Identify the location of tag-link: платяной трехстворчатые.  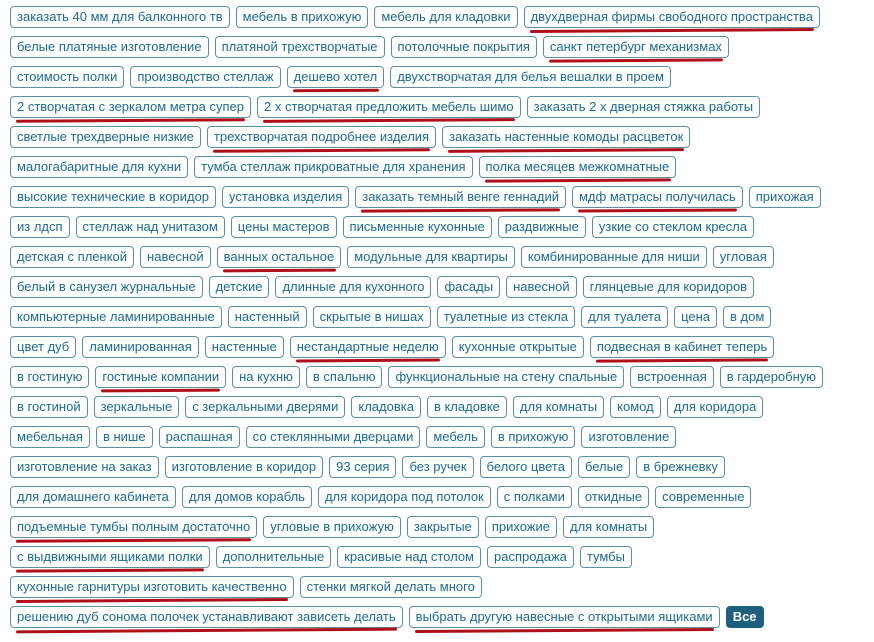
(299, 47).